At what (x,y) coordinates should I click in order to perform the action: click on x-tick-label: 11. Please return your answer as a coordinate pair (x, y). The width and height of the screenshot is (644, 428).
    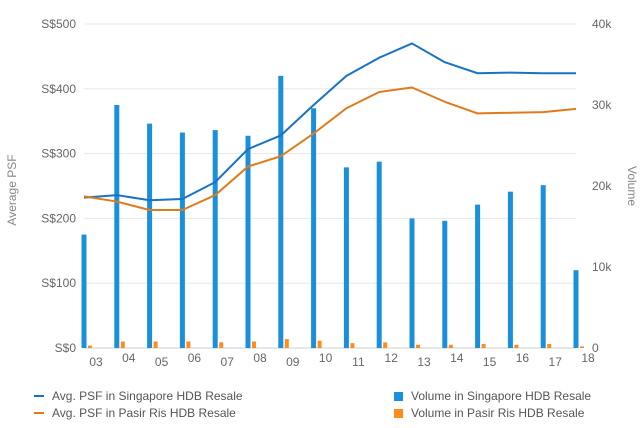
    Looking at the image, I should click on (358, 362).